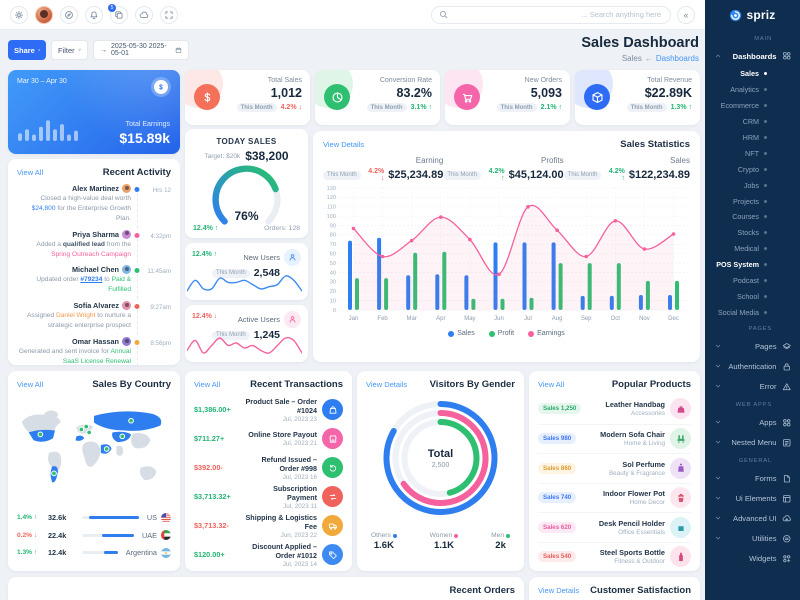 This screenshot has width=800, height=600. What do you see at coordinates (94, 14) in the screenshot?
I see `notifications-button` at bounding box center [94, 14].